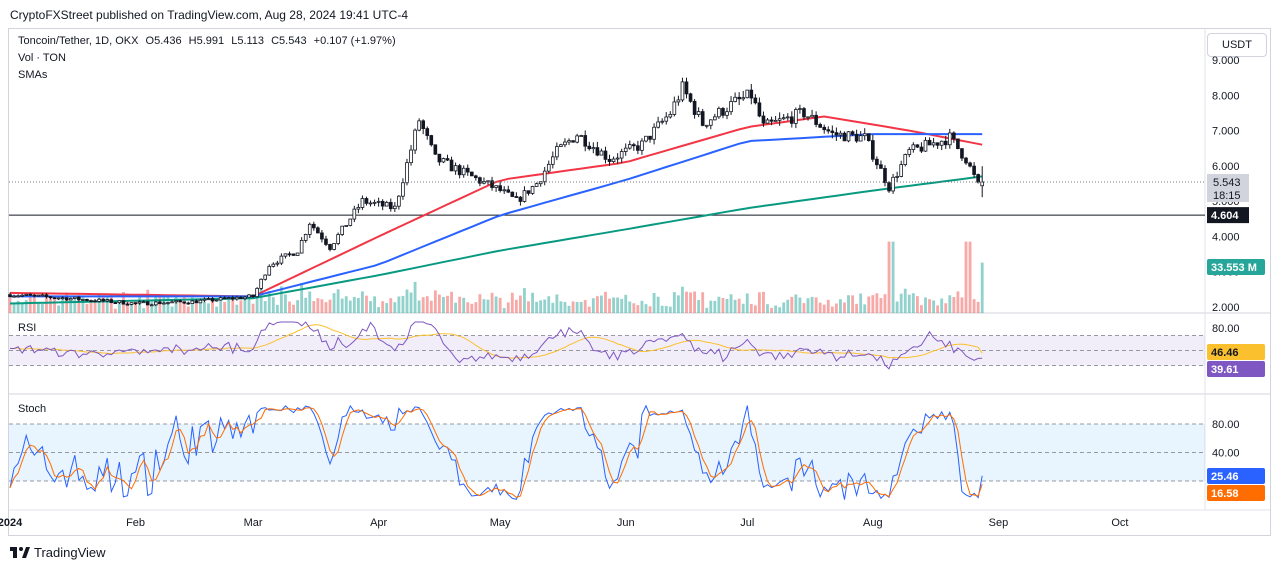 The width and height of the screenshot is (1281, 571). Describe the element at coordinates (496, 452) in the screenshot. I see `stoch-d-line` at that location.